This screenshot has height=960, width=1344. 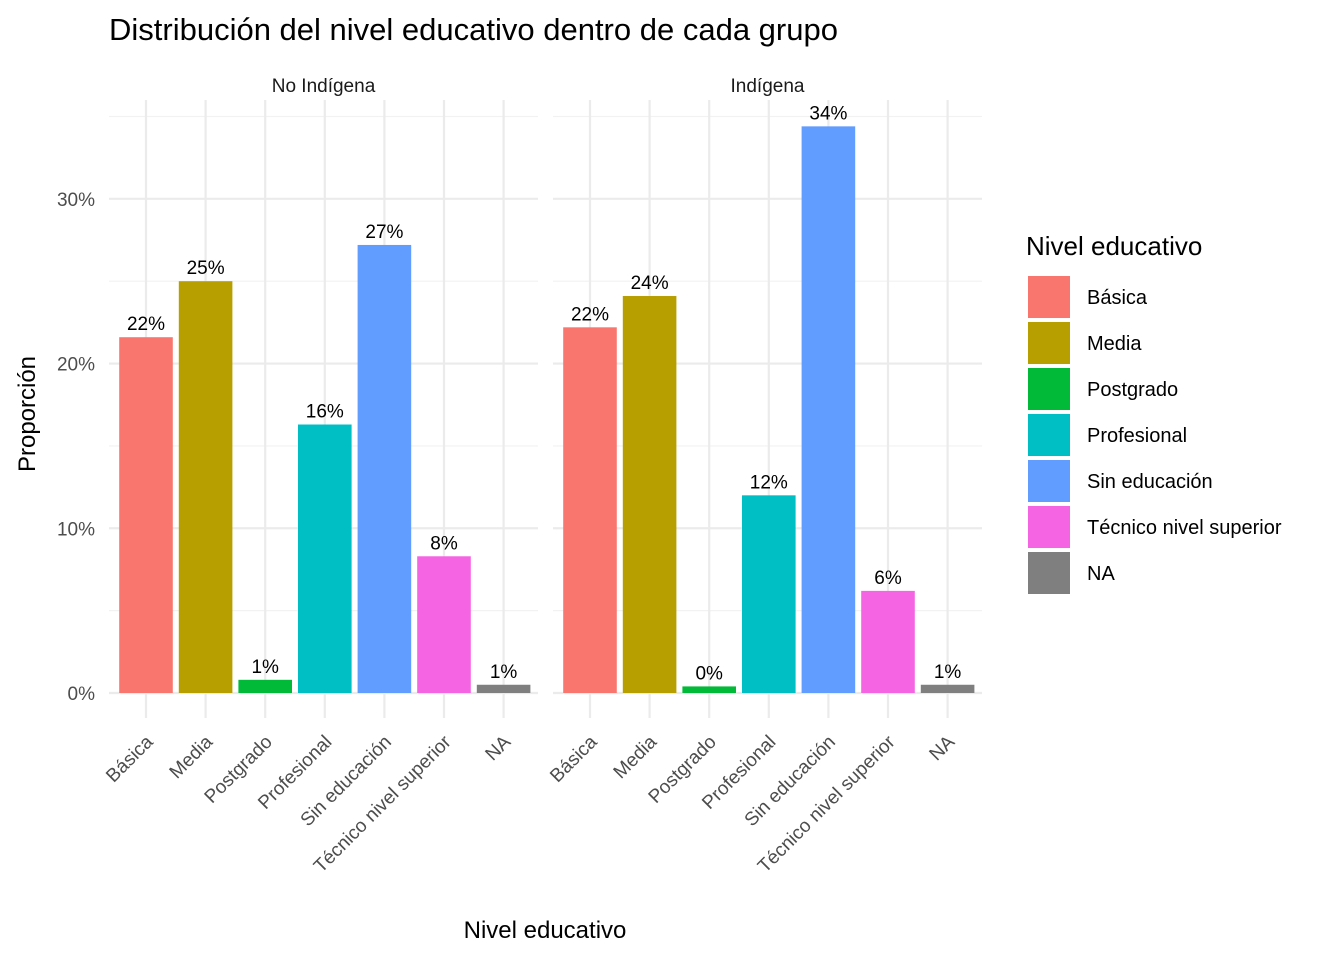 What do you see at coordinates (650, 283) in the screenshot?
I see `bar-data-label: 24%` at bounding box center [650, 283].